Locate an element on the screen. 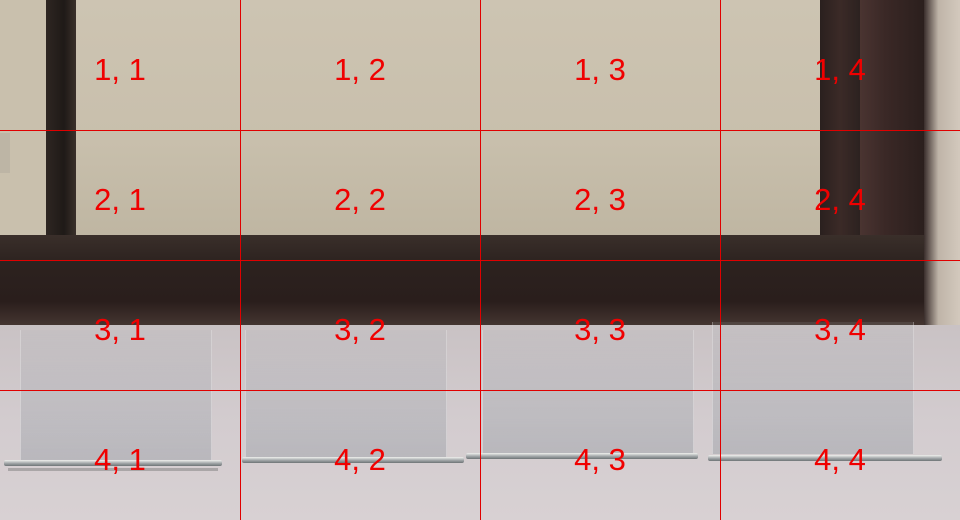 Image resolution: width=960 pixels, height=520 pixels. grid-label-r3c2: 3, 2 is located at coordinates (360, 330).